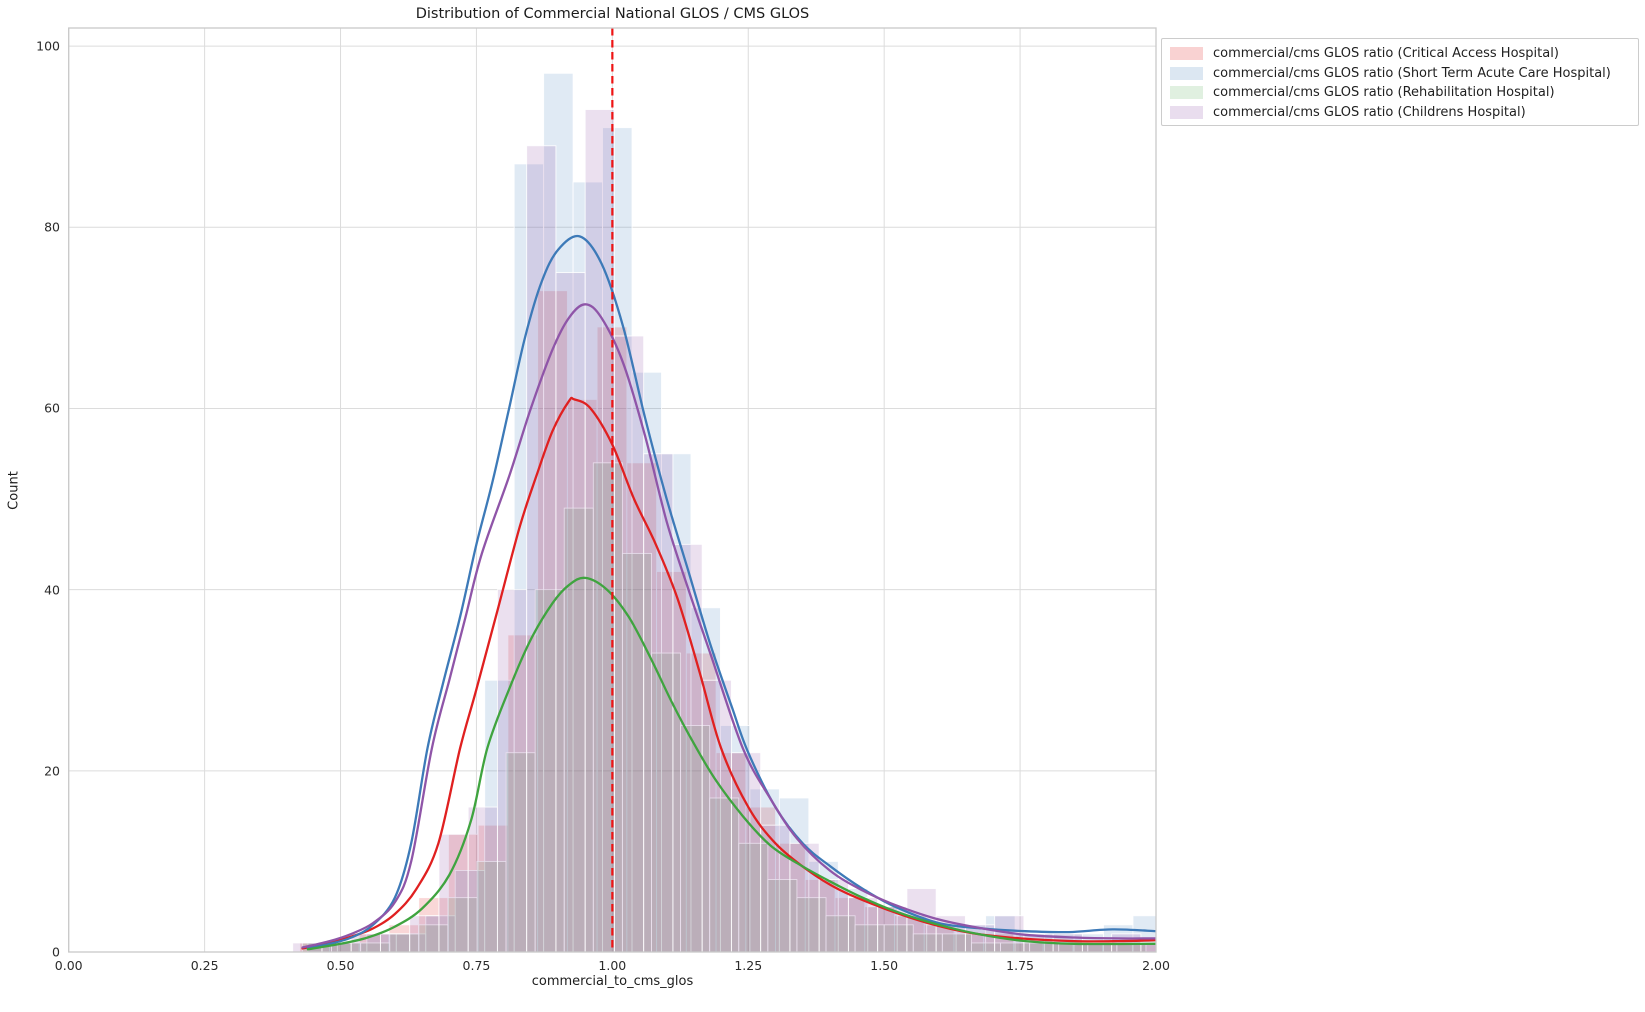 This screenshot has width=1645, height=1012. Describe the element at coordinates (1156, 965) in the screenshot. I see `x-tick-label: 2.00` at that location.